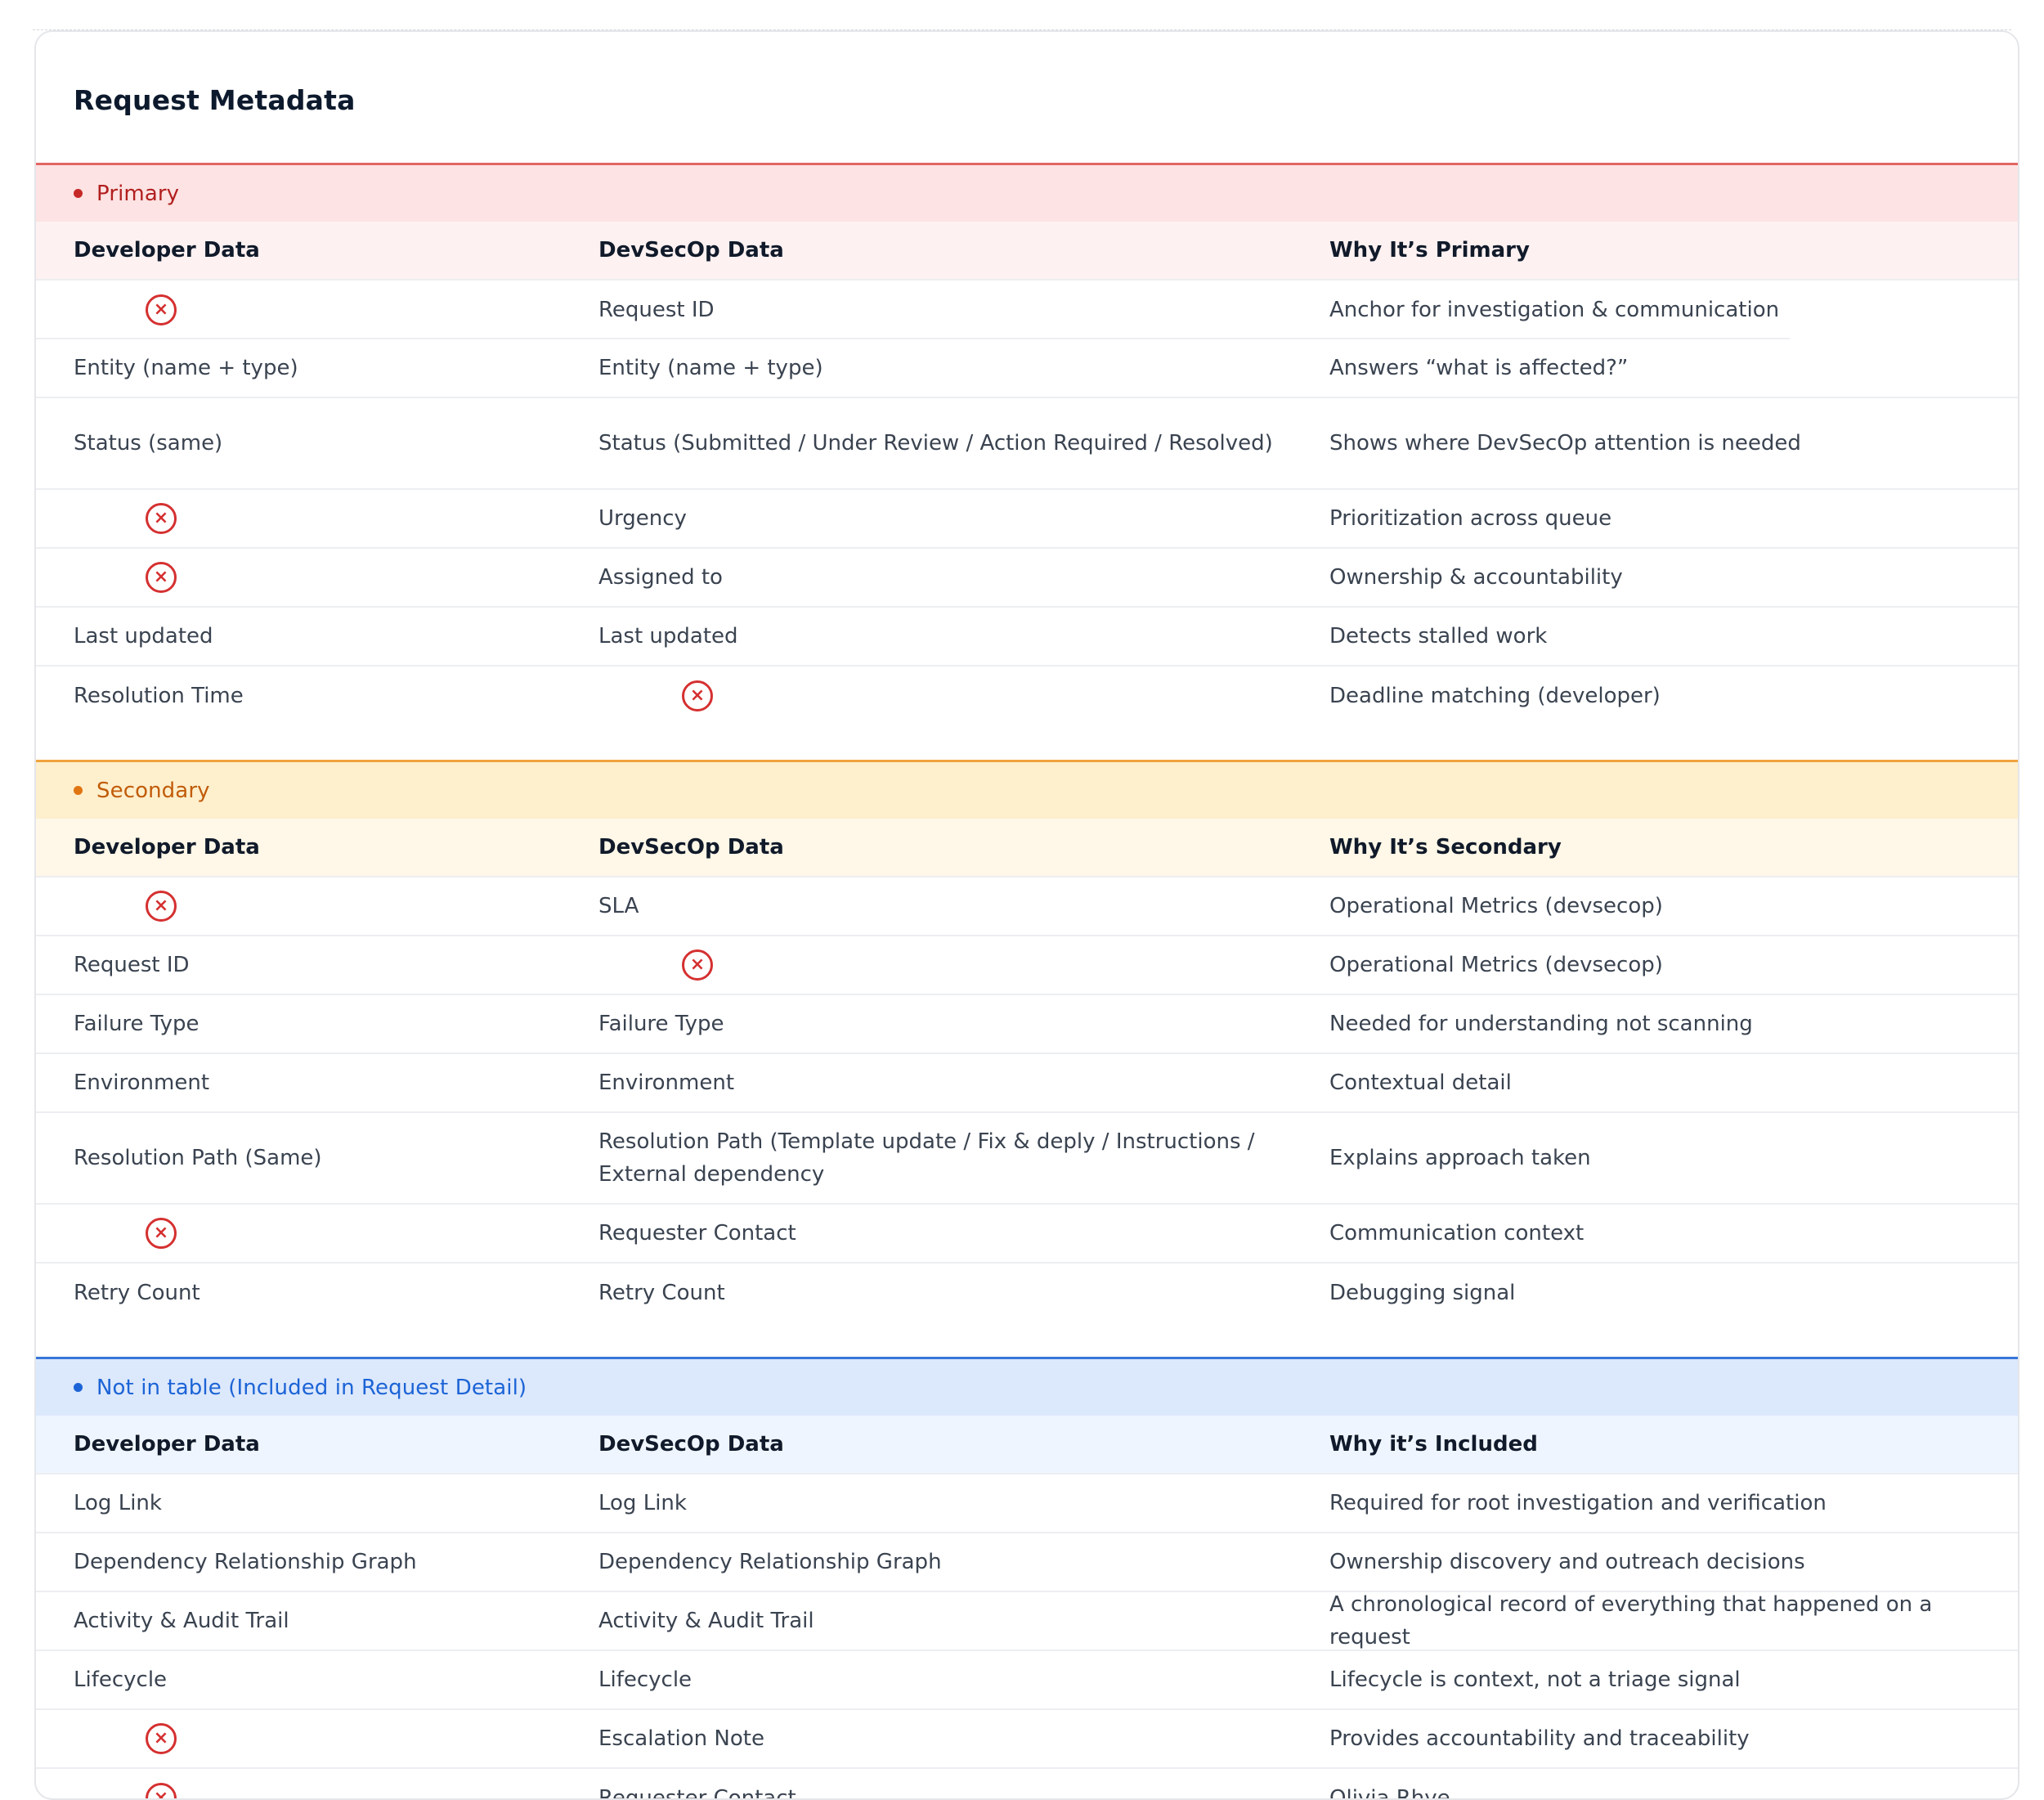 Image resolution: width=2044 pixels, height=1800 pixels. I want to click on devsecop-data-cell: Requester Contact, so click(950, 1233).